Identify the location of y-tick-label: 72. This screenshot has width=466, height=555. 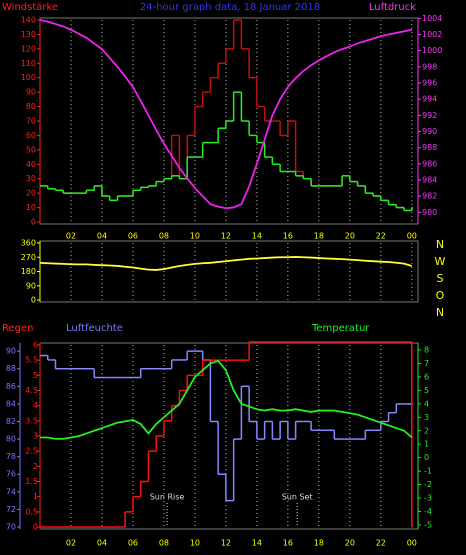
(11, 509).